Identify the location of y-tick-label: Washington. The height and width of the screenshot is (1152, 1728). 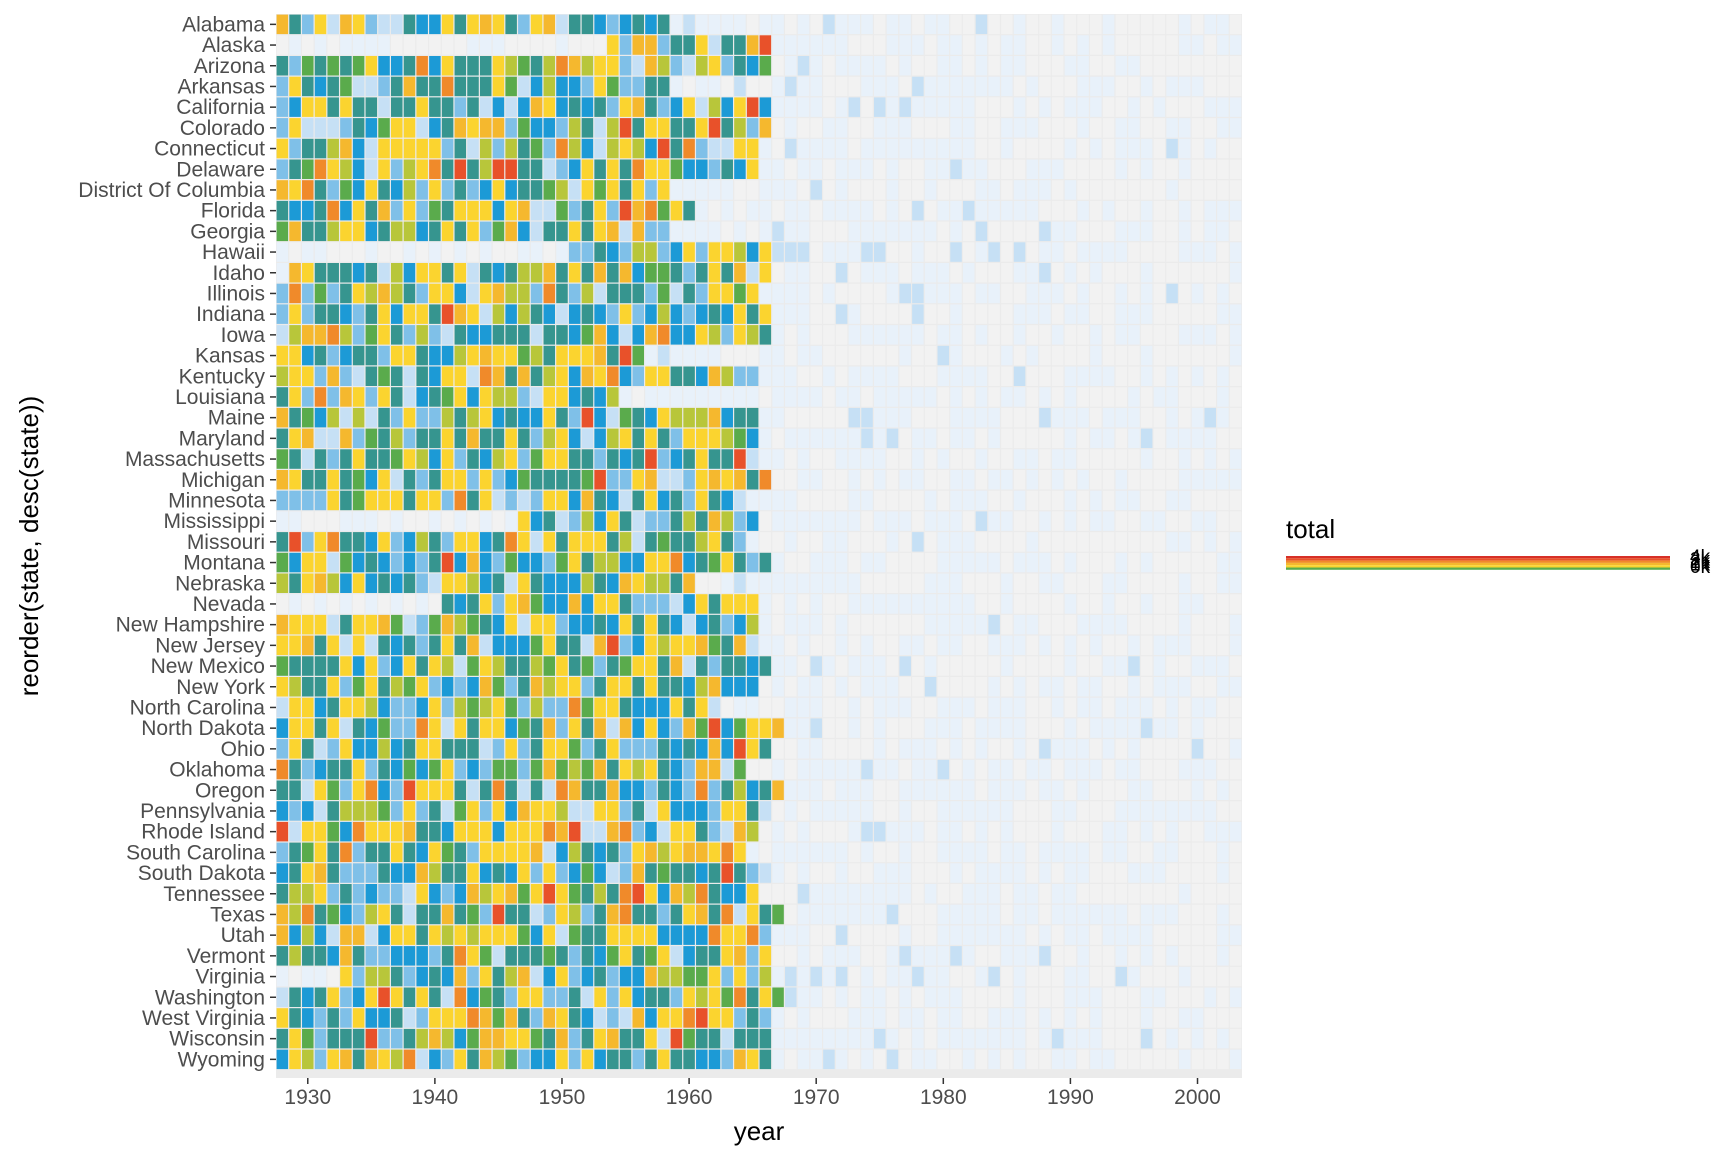
(210, 997).